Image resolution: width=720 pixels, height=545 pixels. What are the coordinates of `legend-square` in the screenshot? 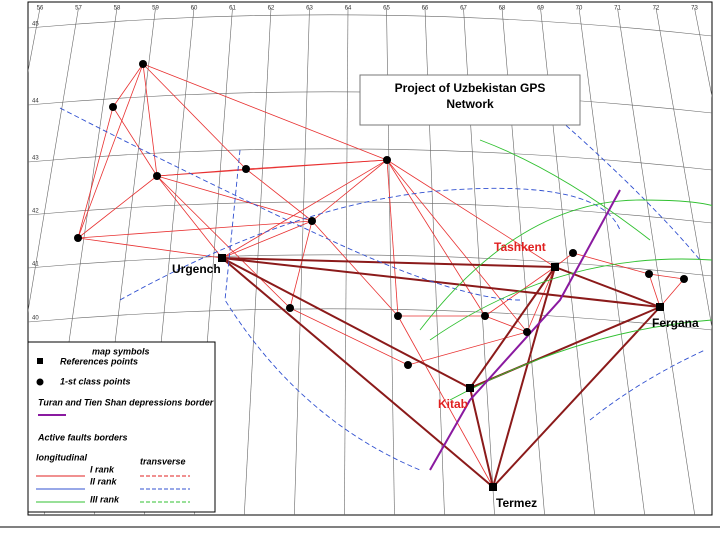 It's located at (40, 361).